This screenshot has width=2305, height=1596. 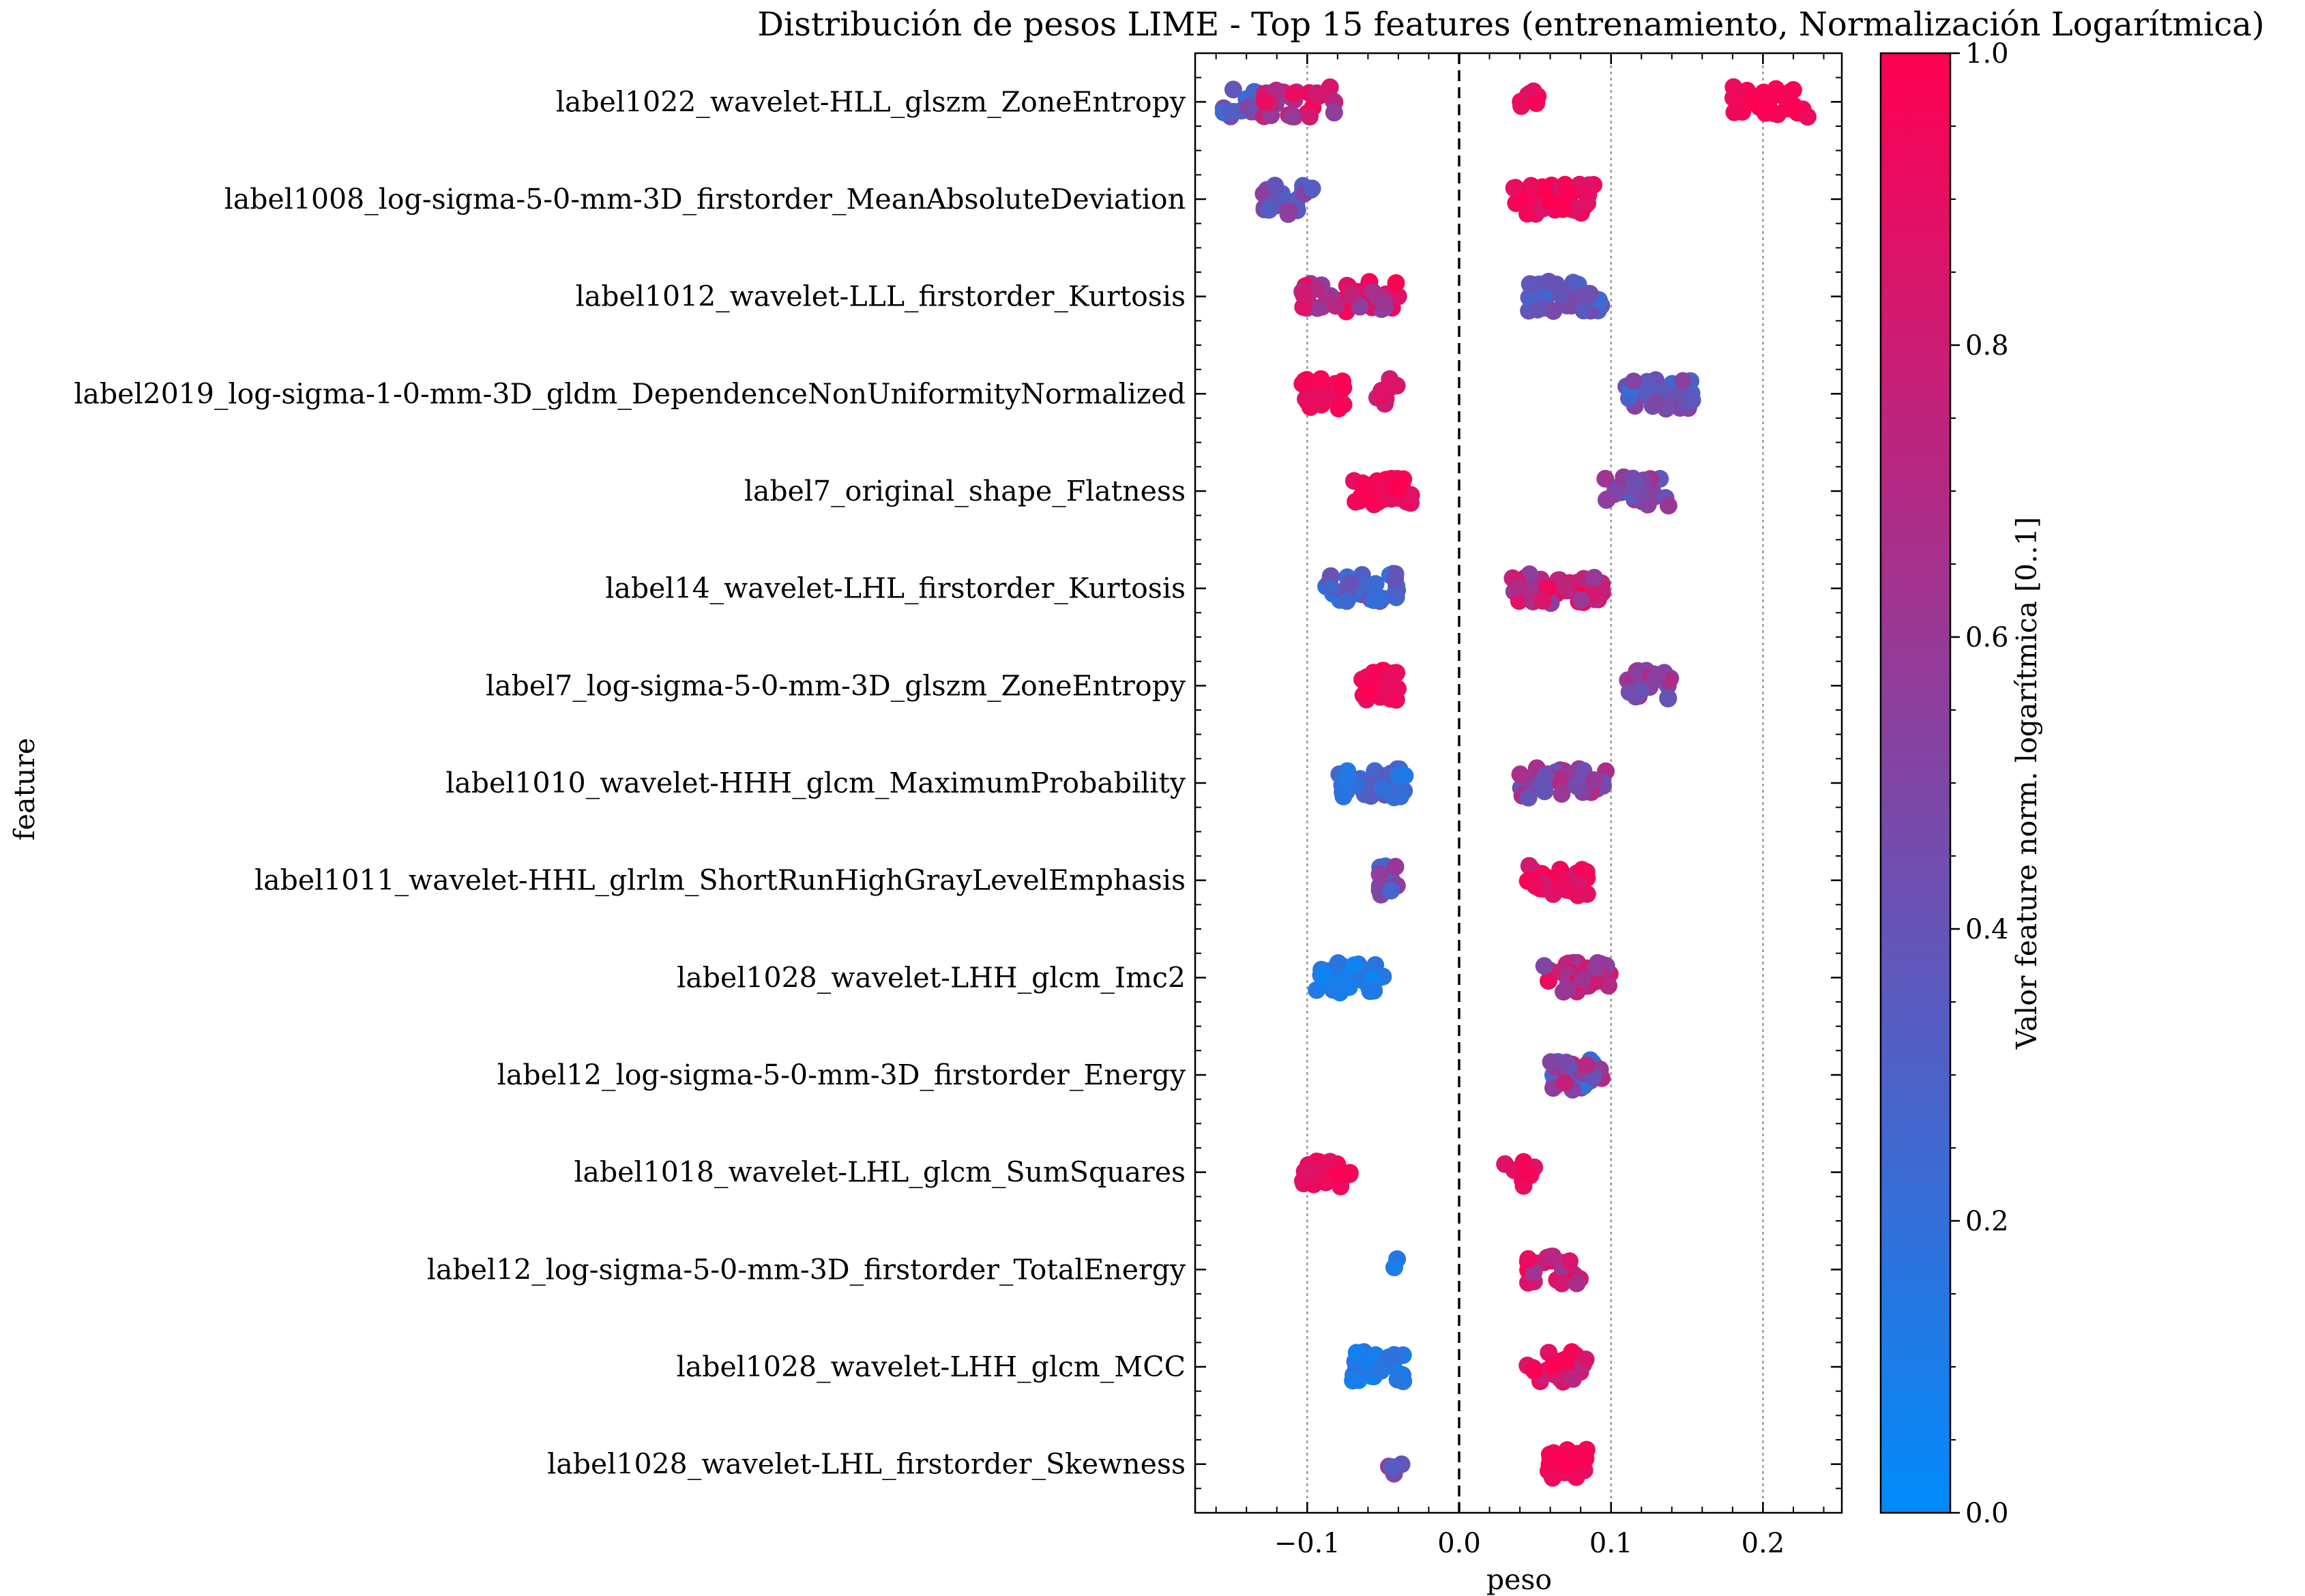 I want to click on feature-label: label1028_wavelet-LHH_glcm_Imc2, so click(x=931, y=978).